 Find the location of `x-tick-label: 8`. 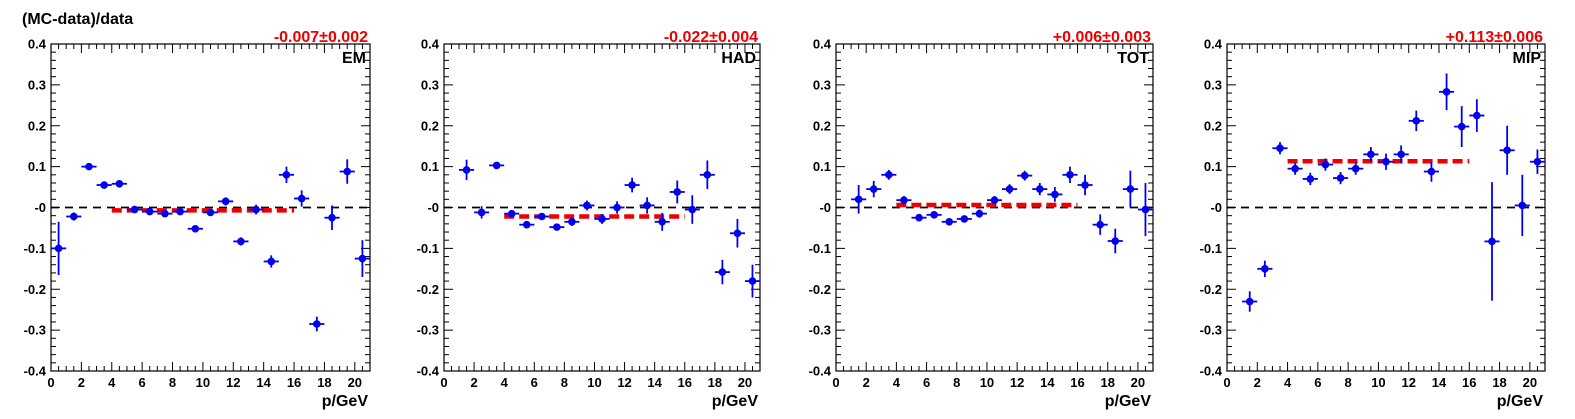

x-tick-label: 8 is located at coordinates (172, 382).